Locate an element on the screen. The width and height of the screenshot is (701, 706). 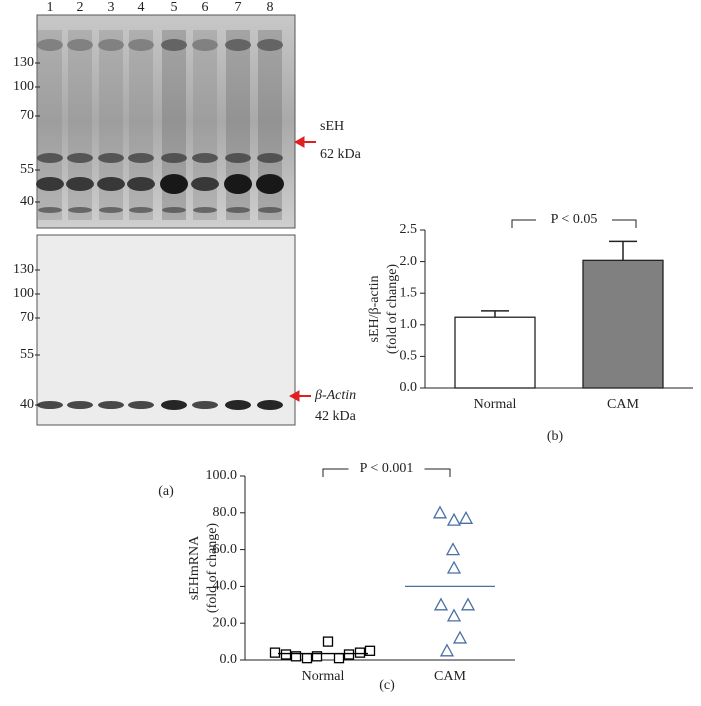
y-tick-label: 40.0 is located at coordinates (225, 586).